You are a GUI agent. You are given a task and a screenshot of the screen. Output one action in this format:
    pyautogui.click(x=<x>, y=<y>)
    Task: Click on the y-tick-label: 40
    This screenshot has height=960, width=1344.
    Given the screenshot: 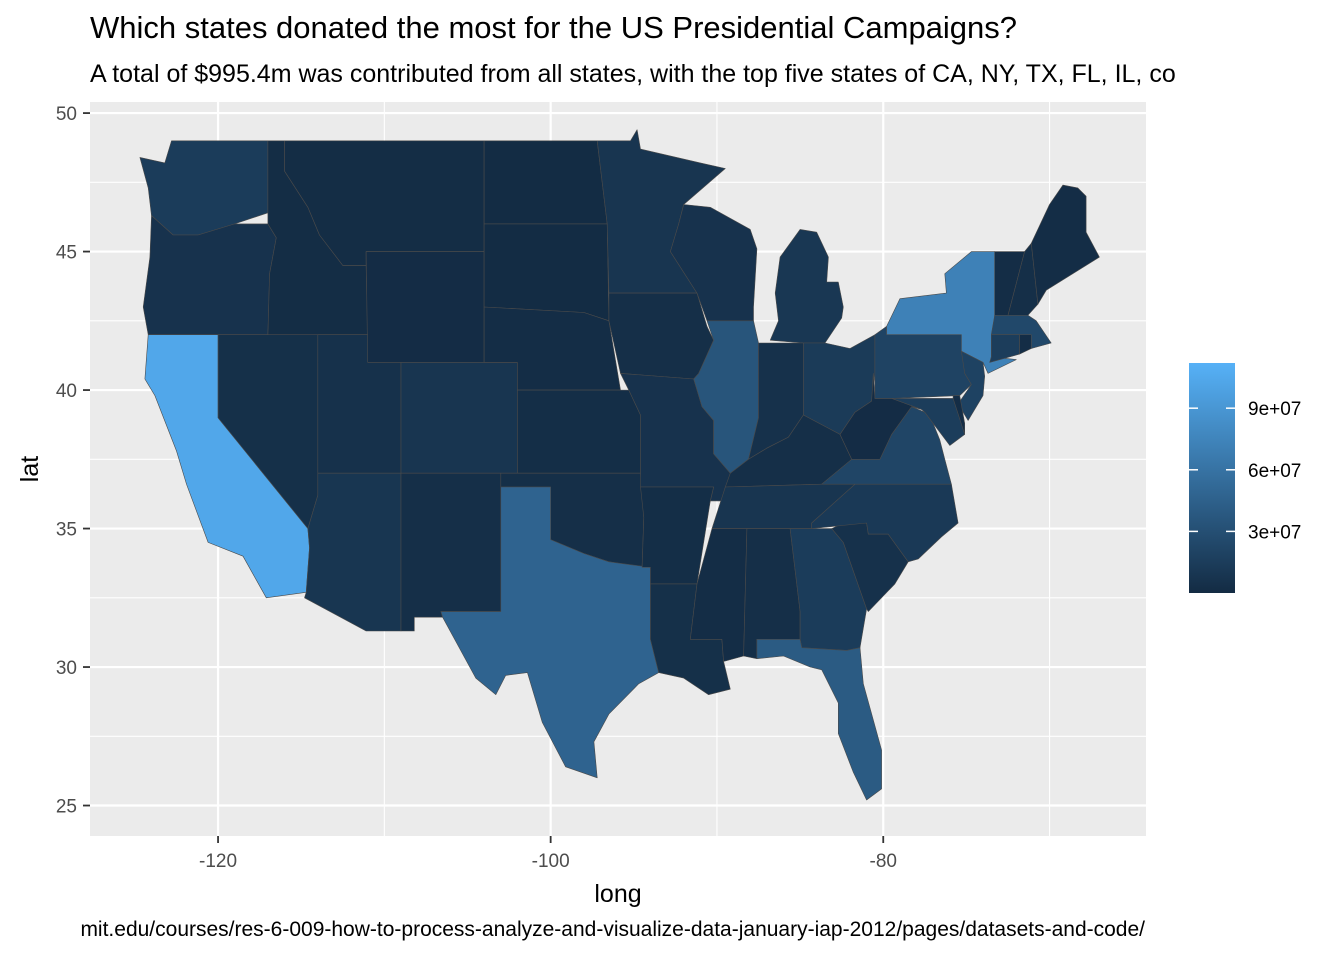 What is the action you would take?
    pyautogui.click(x=66, y=391)
    